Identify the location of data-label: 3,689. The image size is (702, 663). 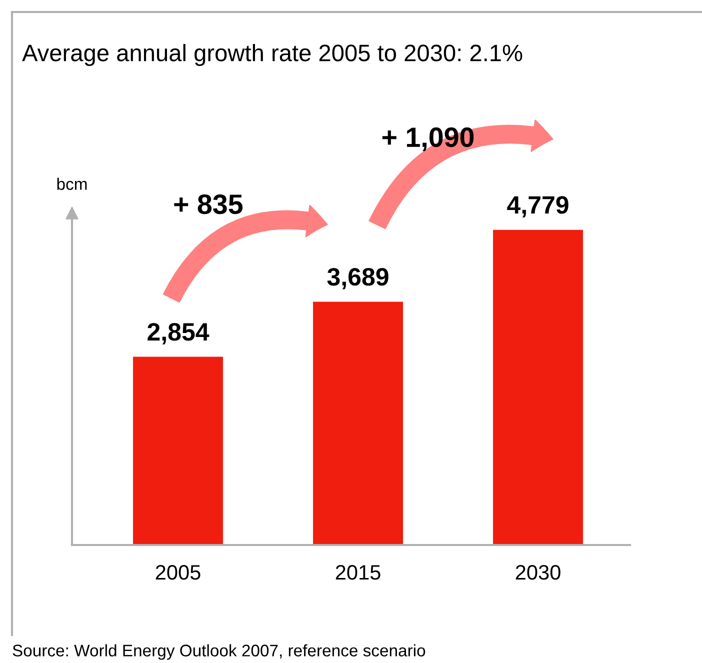
(357, 279).